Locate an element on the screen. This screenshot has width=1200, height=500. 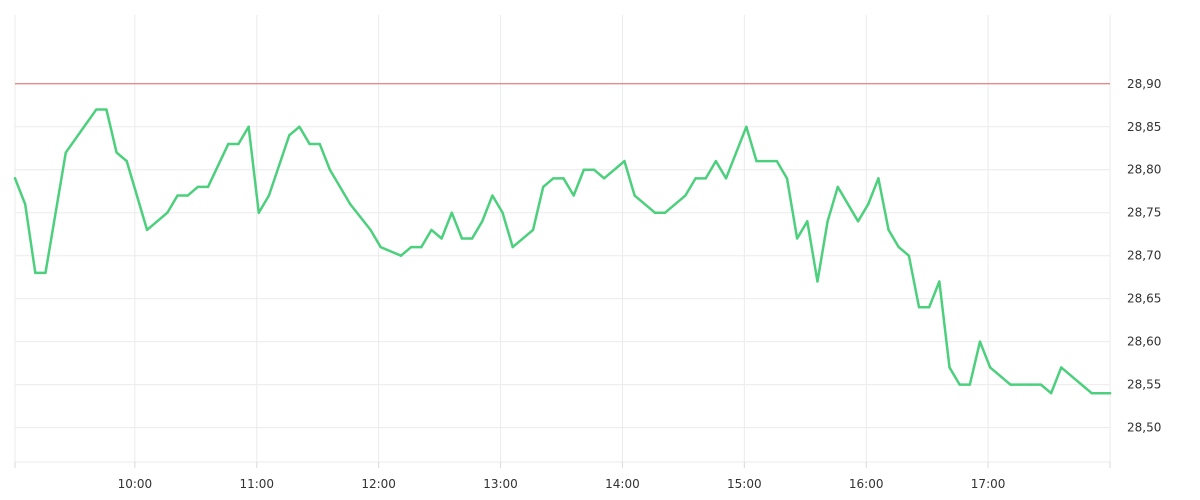
y-tick-label: 28,55 is located at coordinates (1144, 385).